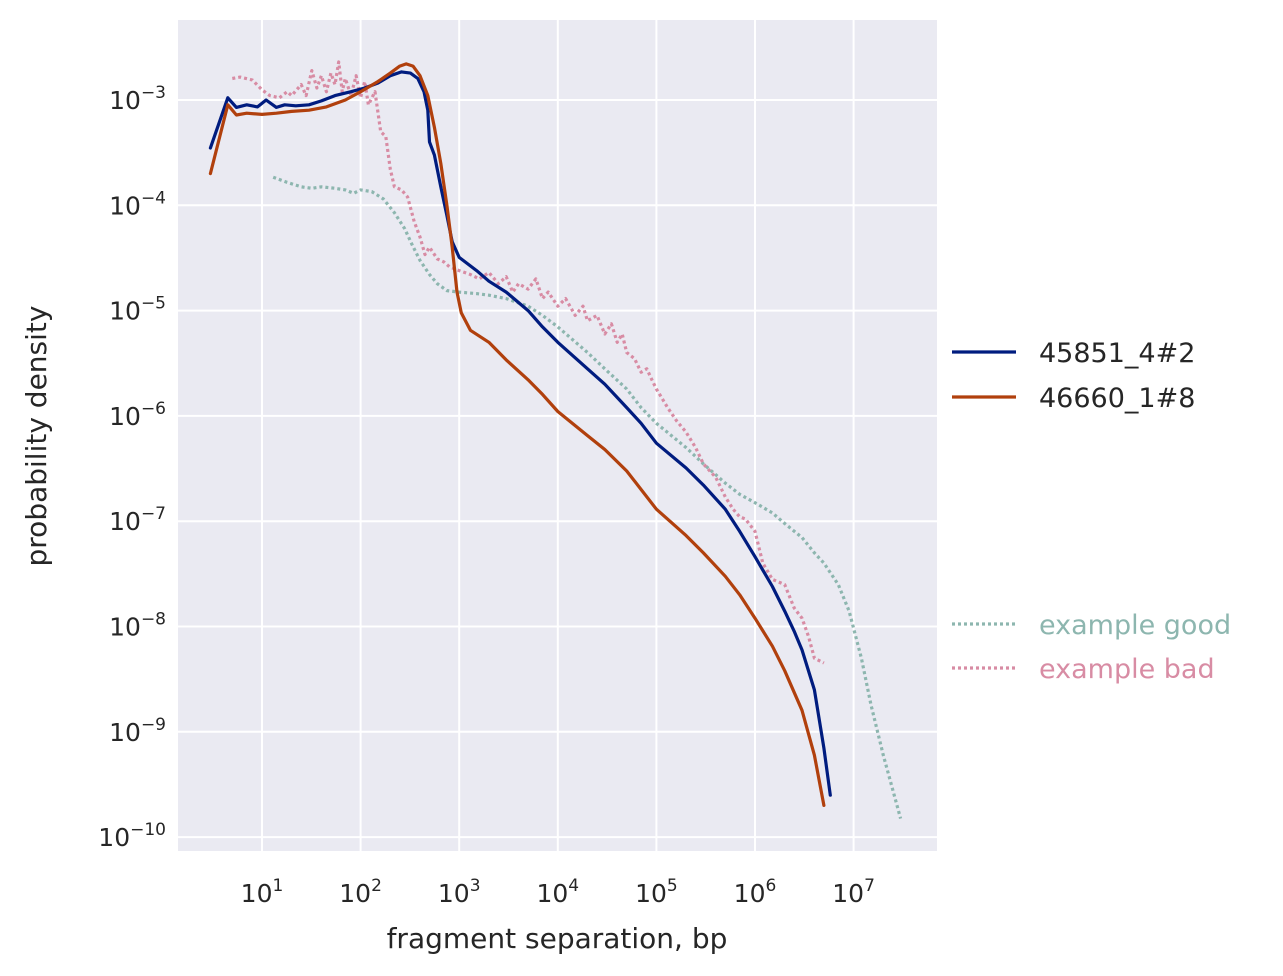 This screenshot has width=1283, height=976. What do you see at coordinates (459, 892) in the screenshot?
I see `x-tick-label: 103` at bounding box center [459, 892].